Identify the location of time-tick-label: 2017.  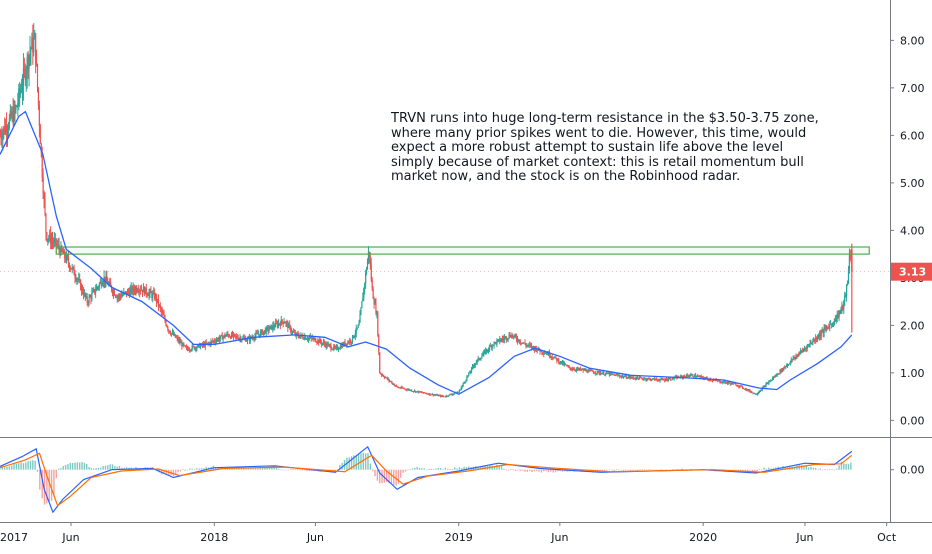
(14, 537).